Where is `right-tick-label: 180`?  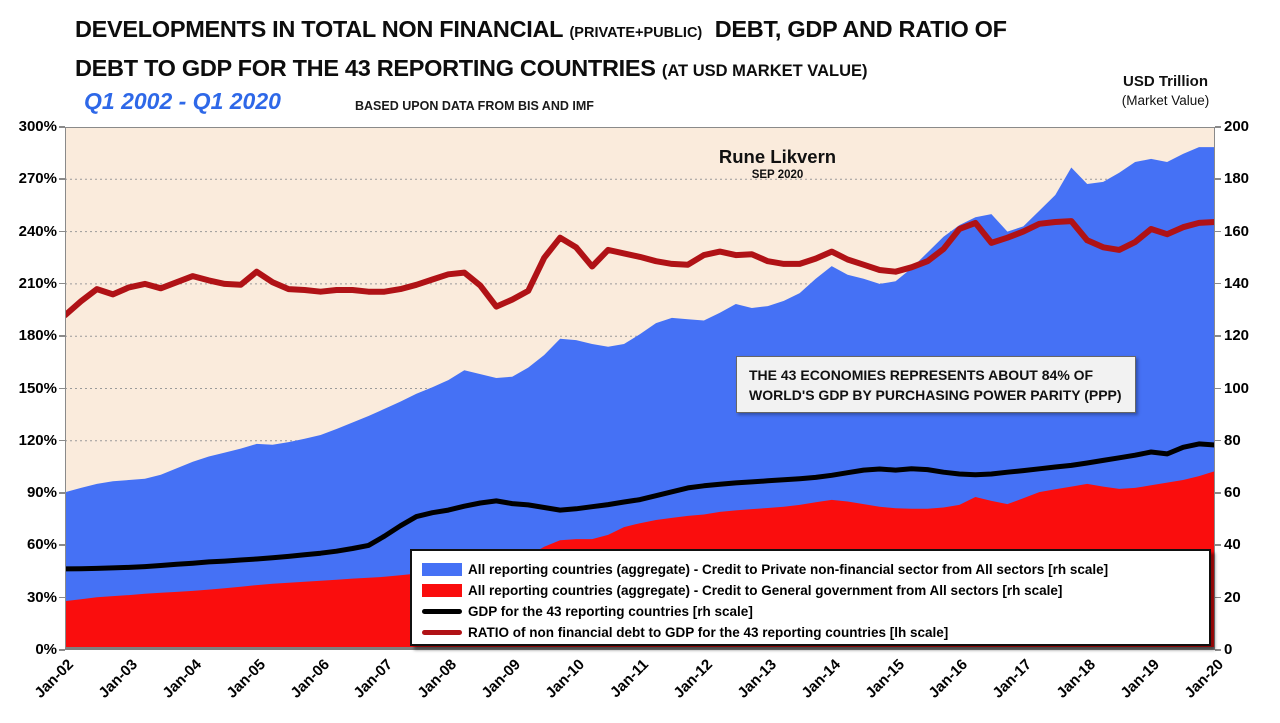
right-tick-label: 180 is located at coordinates (1237, 179).